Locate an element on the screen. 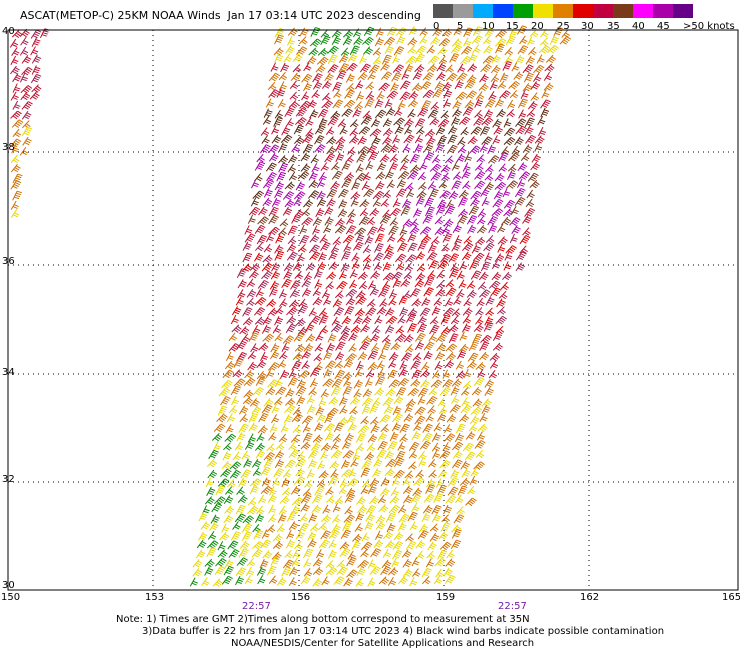 This screenshot has height=650, width=740. lon-label-162: 162 is located at coordinates (590, 597).